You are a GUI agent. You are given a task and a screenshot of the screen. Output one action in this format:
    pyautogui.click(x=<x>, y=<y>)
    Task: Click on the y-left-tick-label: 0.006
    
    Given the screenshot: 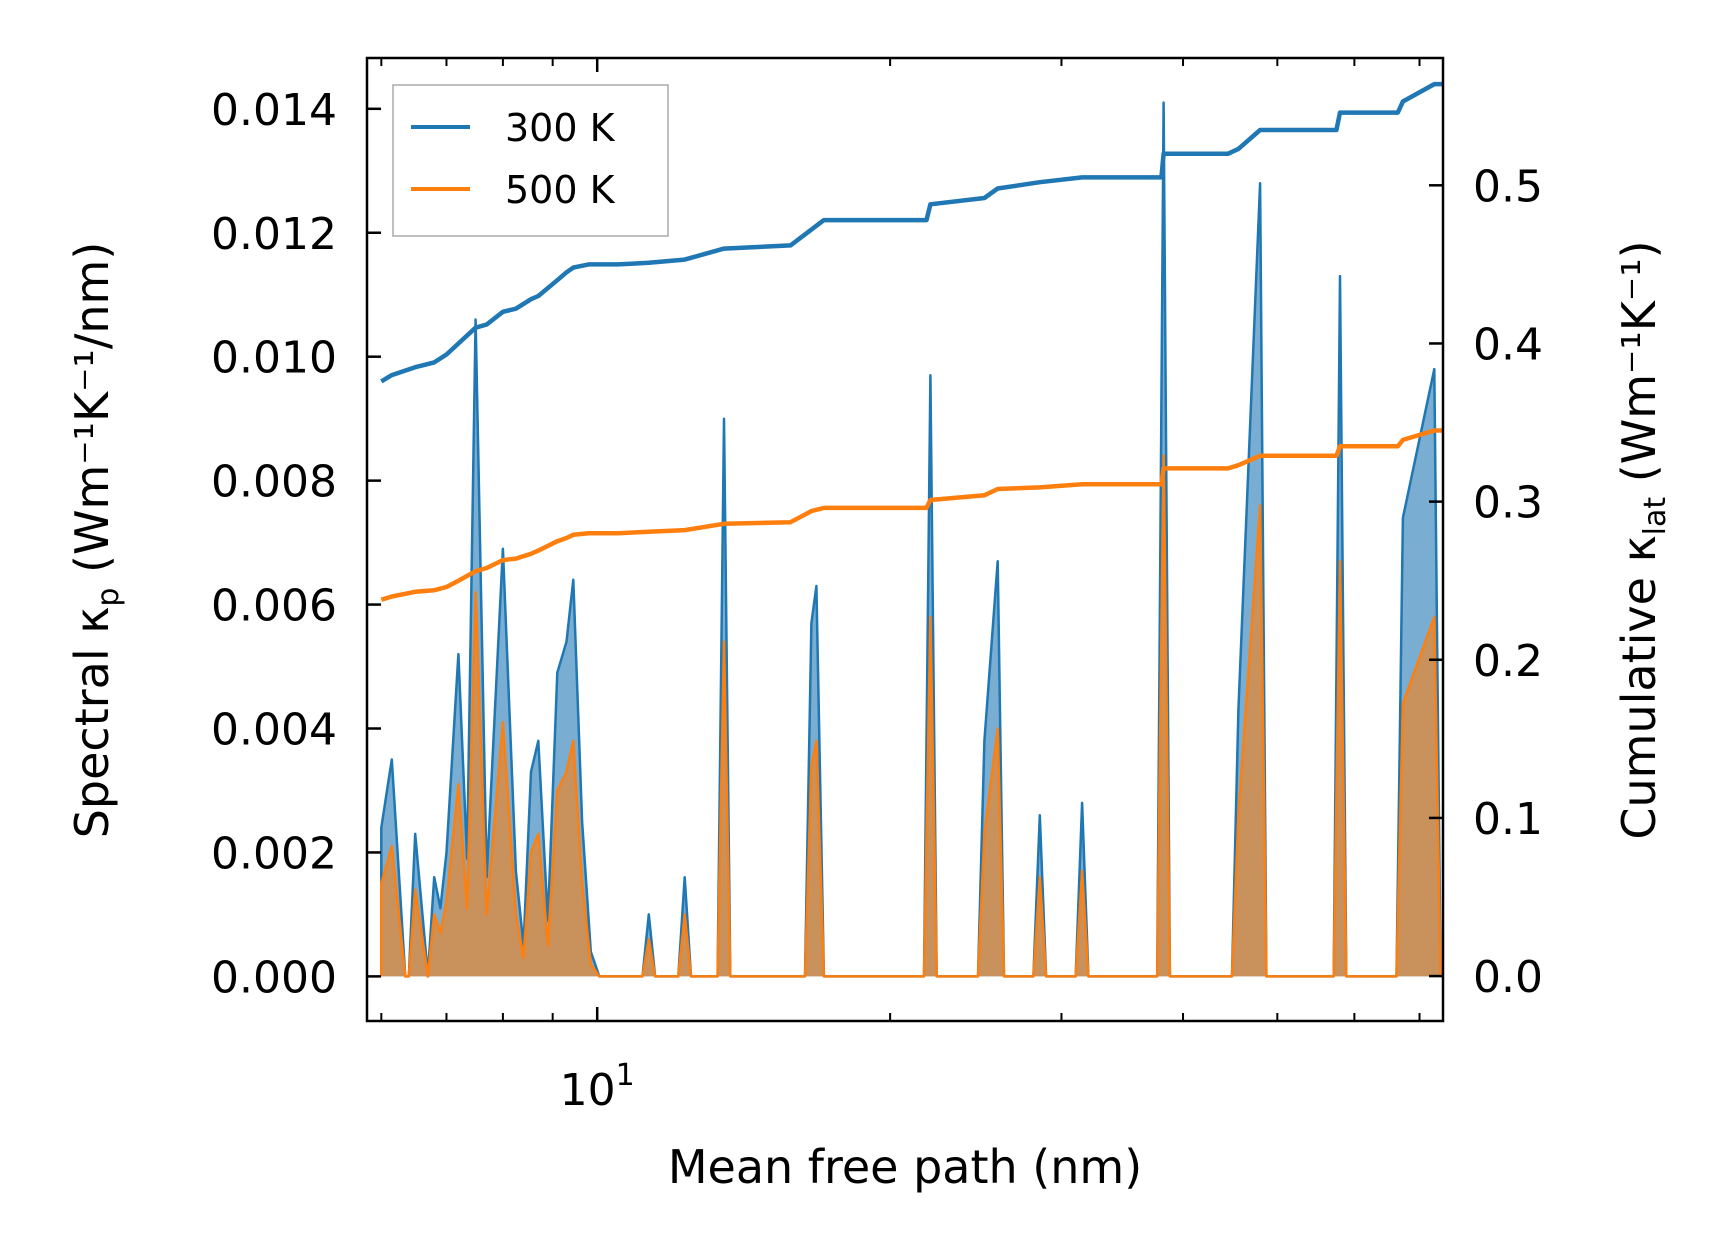 What is the action you would take?
    pyautogui.click(x=274, y=606)
    